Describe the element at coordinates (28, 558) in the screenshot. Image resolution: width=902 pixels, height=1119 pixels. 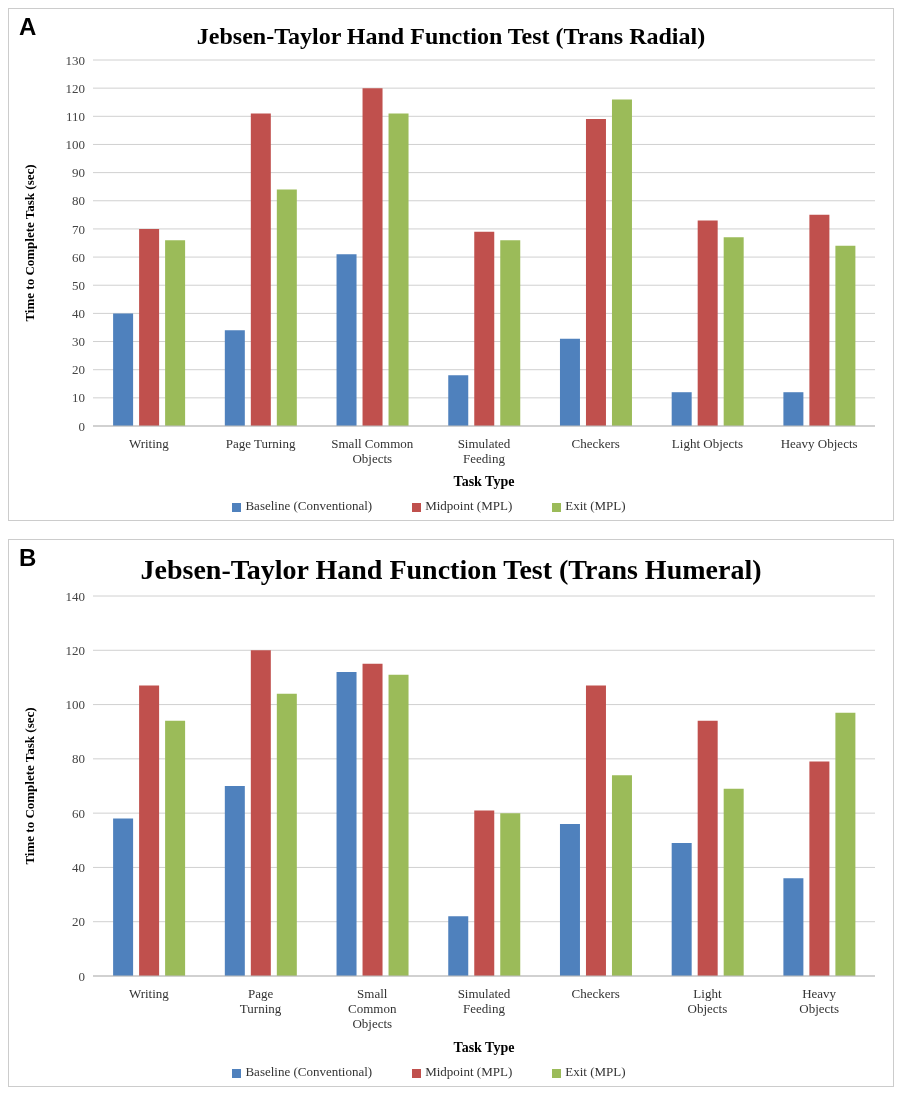
I see `text: B` at that location.